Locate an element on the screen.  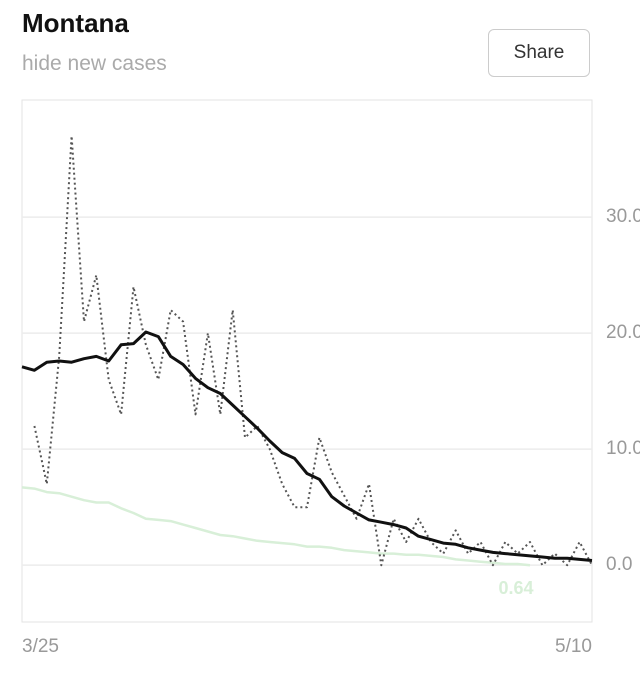
annotation: 0.64 is located at coordinates (516, 588).